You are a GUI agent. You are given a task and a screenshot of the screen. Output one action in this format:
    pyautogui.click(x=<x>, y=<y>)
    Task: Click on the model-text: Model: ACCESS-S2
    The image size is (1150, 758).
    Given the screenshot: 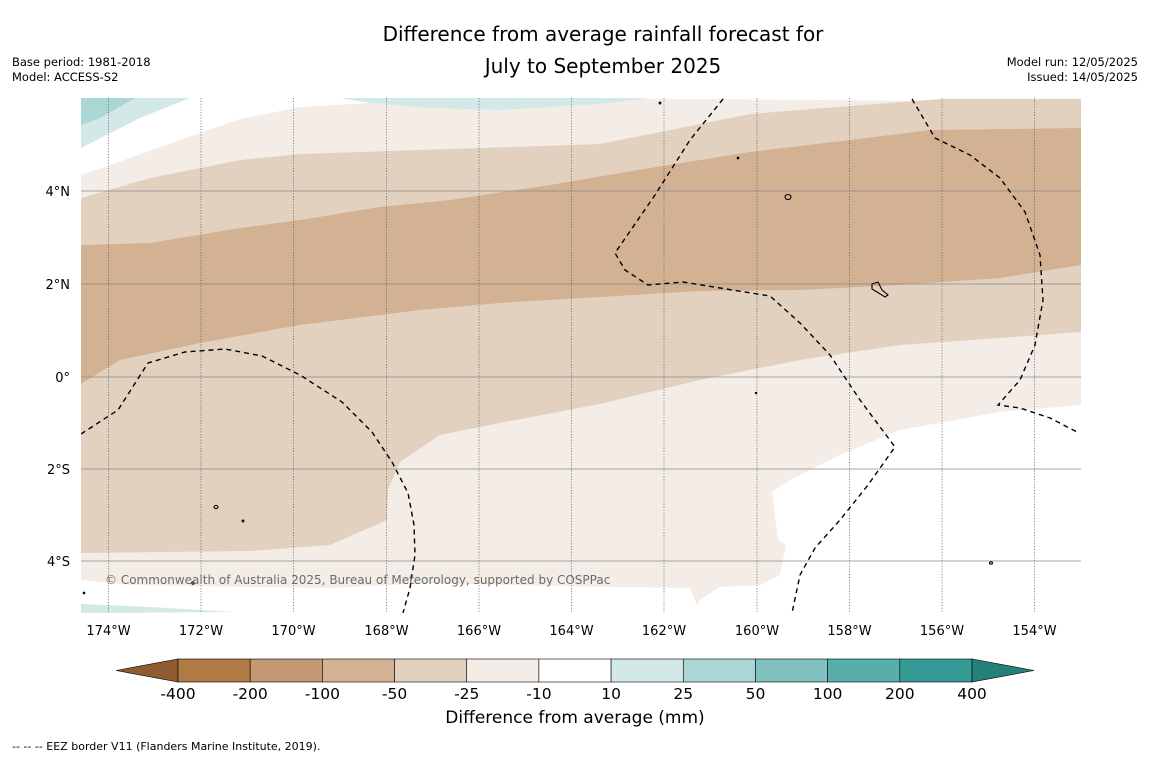 What is the action you would take?
    pyautogui.click(x=65, y=77)
    